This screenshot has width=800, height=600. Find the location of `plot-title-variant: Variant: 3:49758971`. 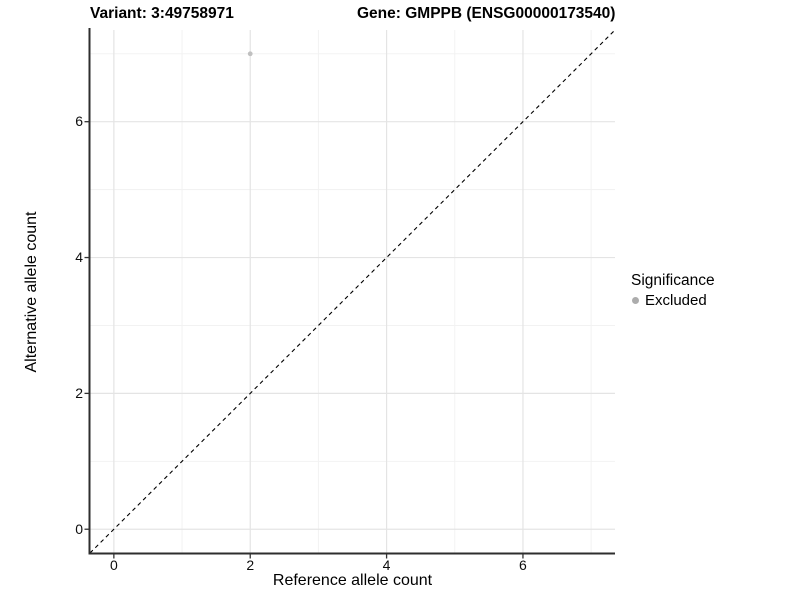

plot-title-variant: Variant: 3:49758971 is located at coordinates (162, 13).